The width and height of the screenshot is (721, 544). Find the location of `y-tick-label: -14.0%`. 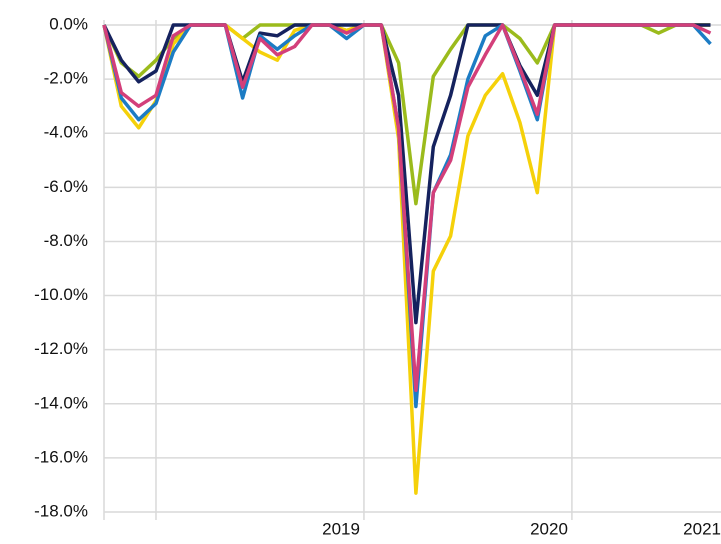

y-tick-label: -14.0% is located at coordinates (61, 402).